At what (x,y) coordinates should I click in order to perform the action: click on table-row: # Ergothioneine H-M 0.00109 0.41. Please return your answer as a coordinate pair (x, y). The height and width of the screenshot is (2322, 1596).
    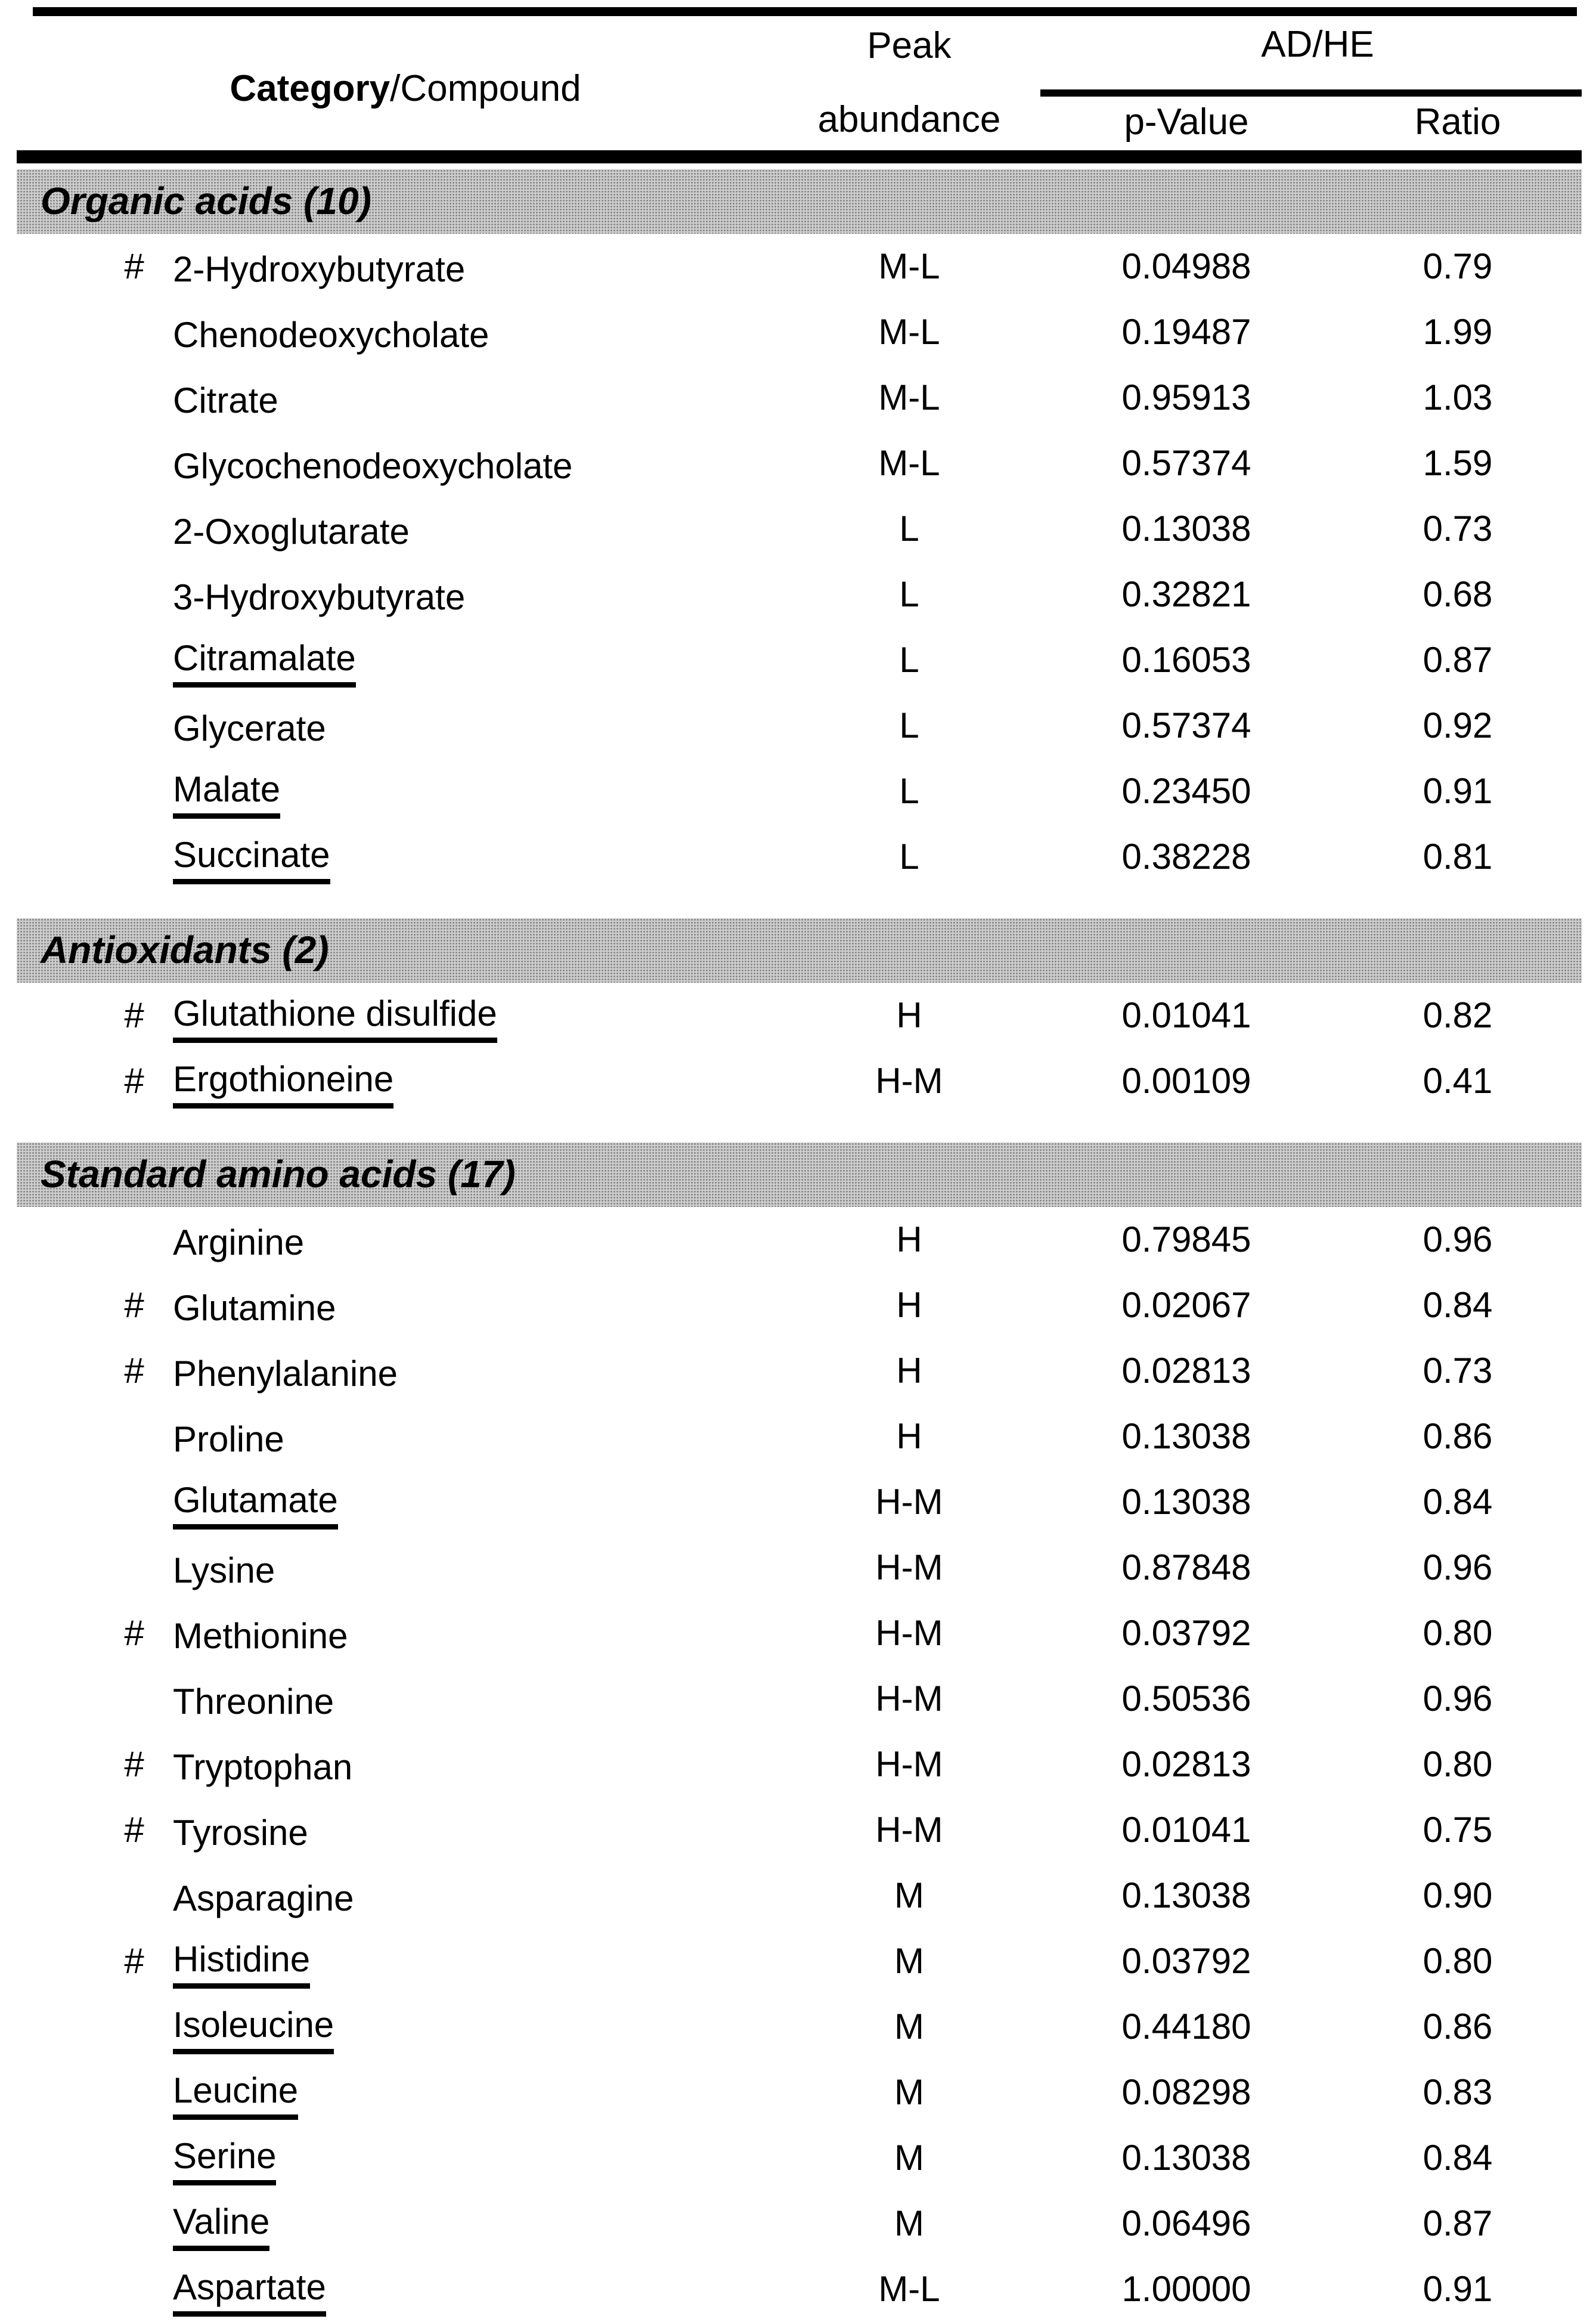
    Looking at the image, I should click on (798, 1081).